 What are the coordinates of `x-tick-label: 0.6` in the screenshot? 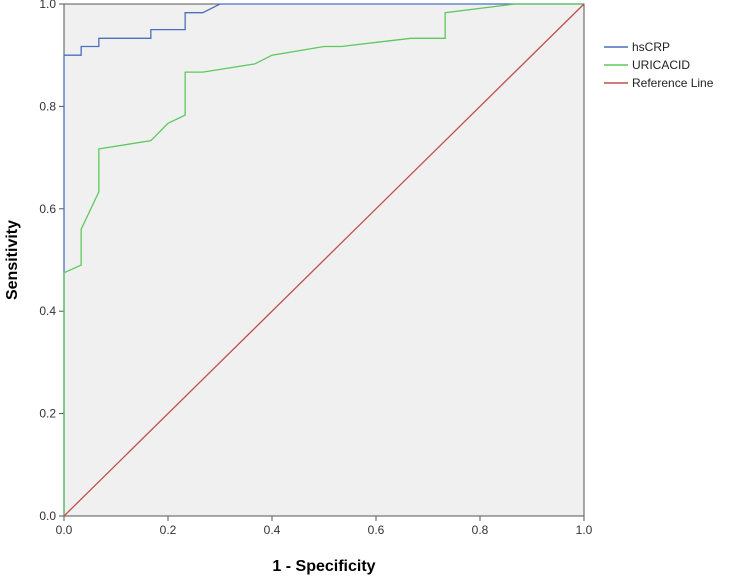 It's located at (376, 530).